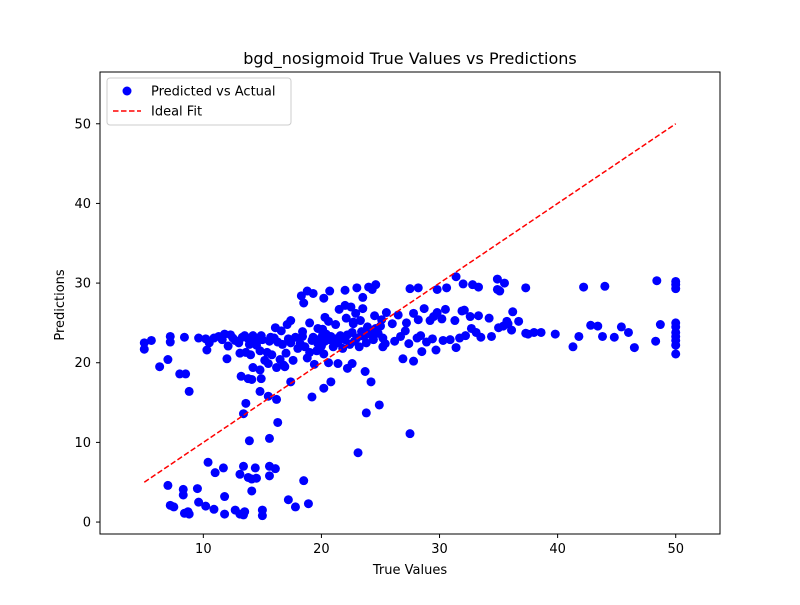  I want to click on y-tick-label: 0, so click(87, 523).